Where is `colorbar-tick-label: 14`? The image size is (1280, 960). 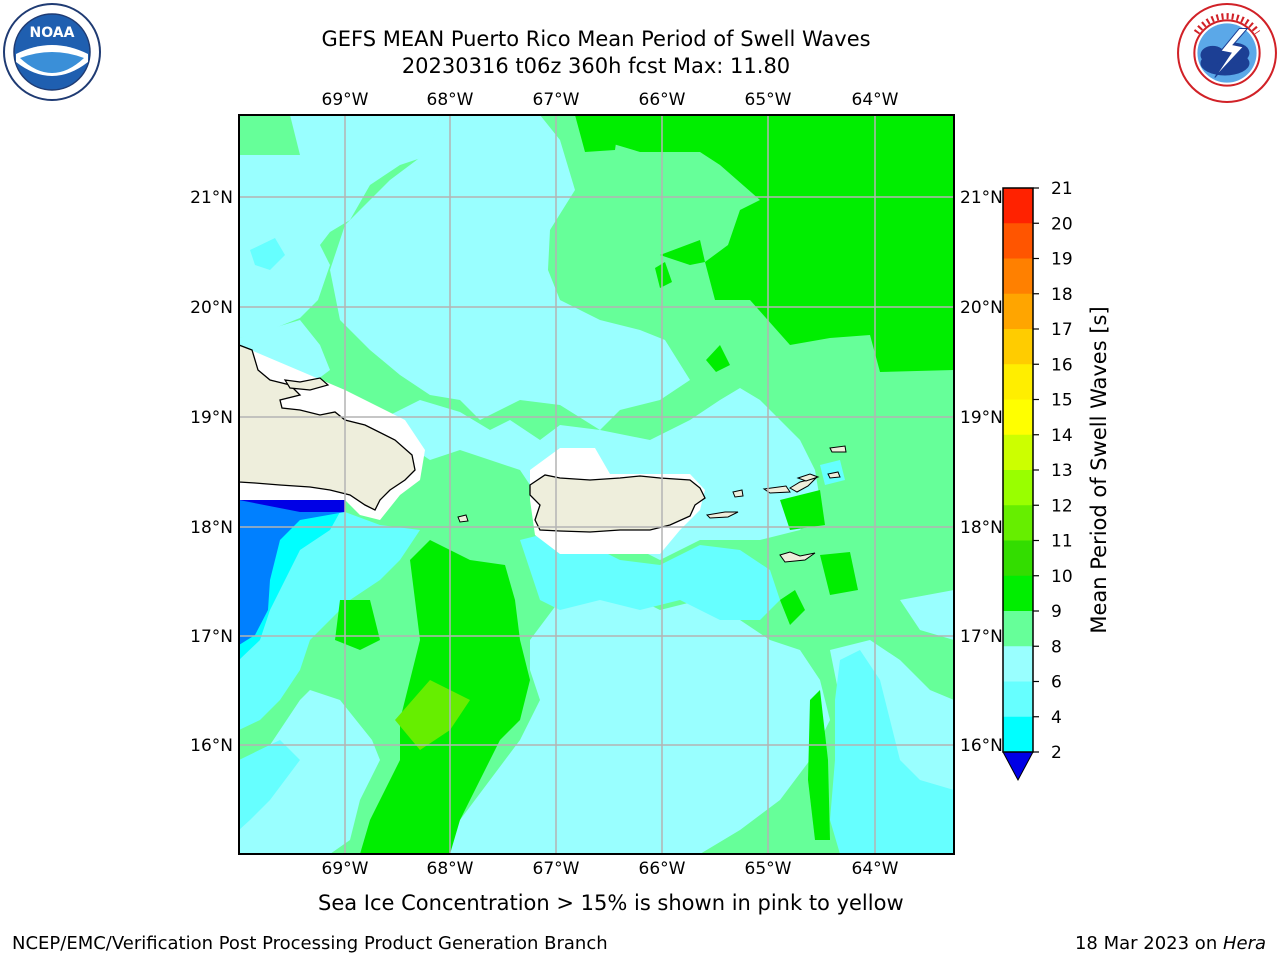
colorbar-tick-label: 14 is located at coordinates (1062, 436).